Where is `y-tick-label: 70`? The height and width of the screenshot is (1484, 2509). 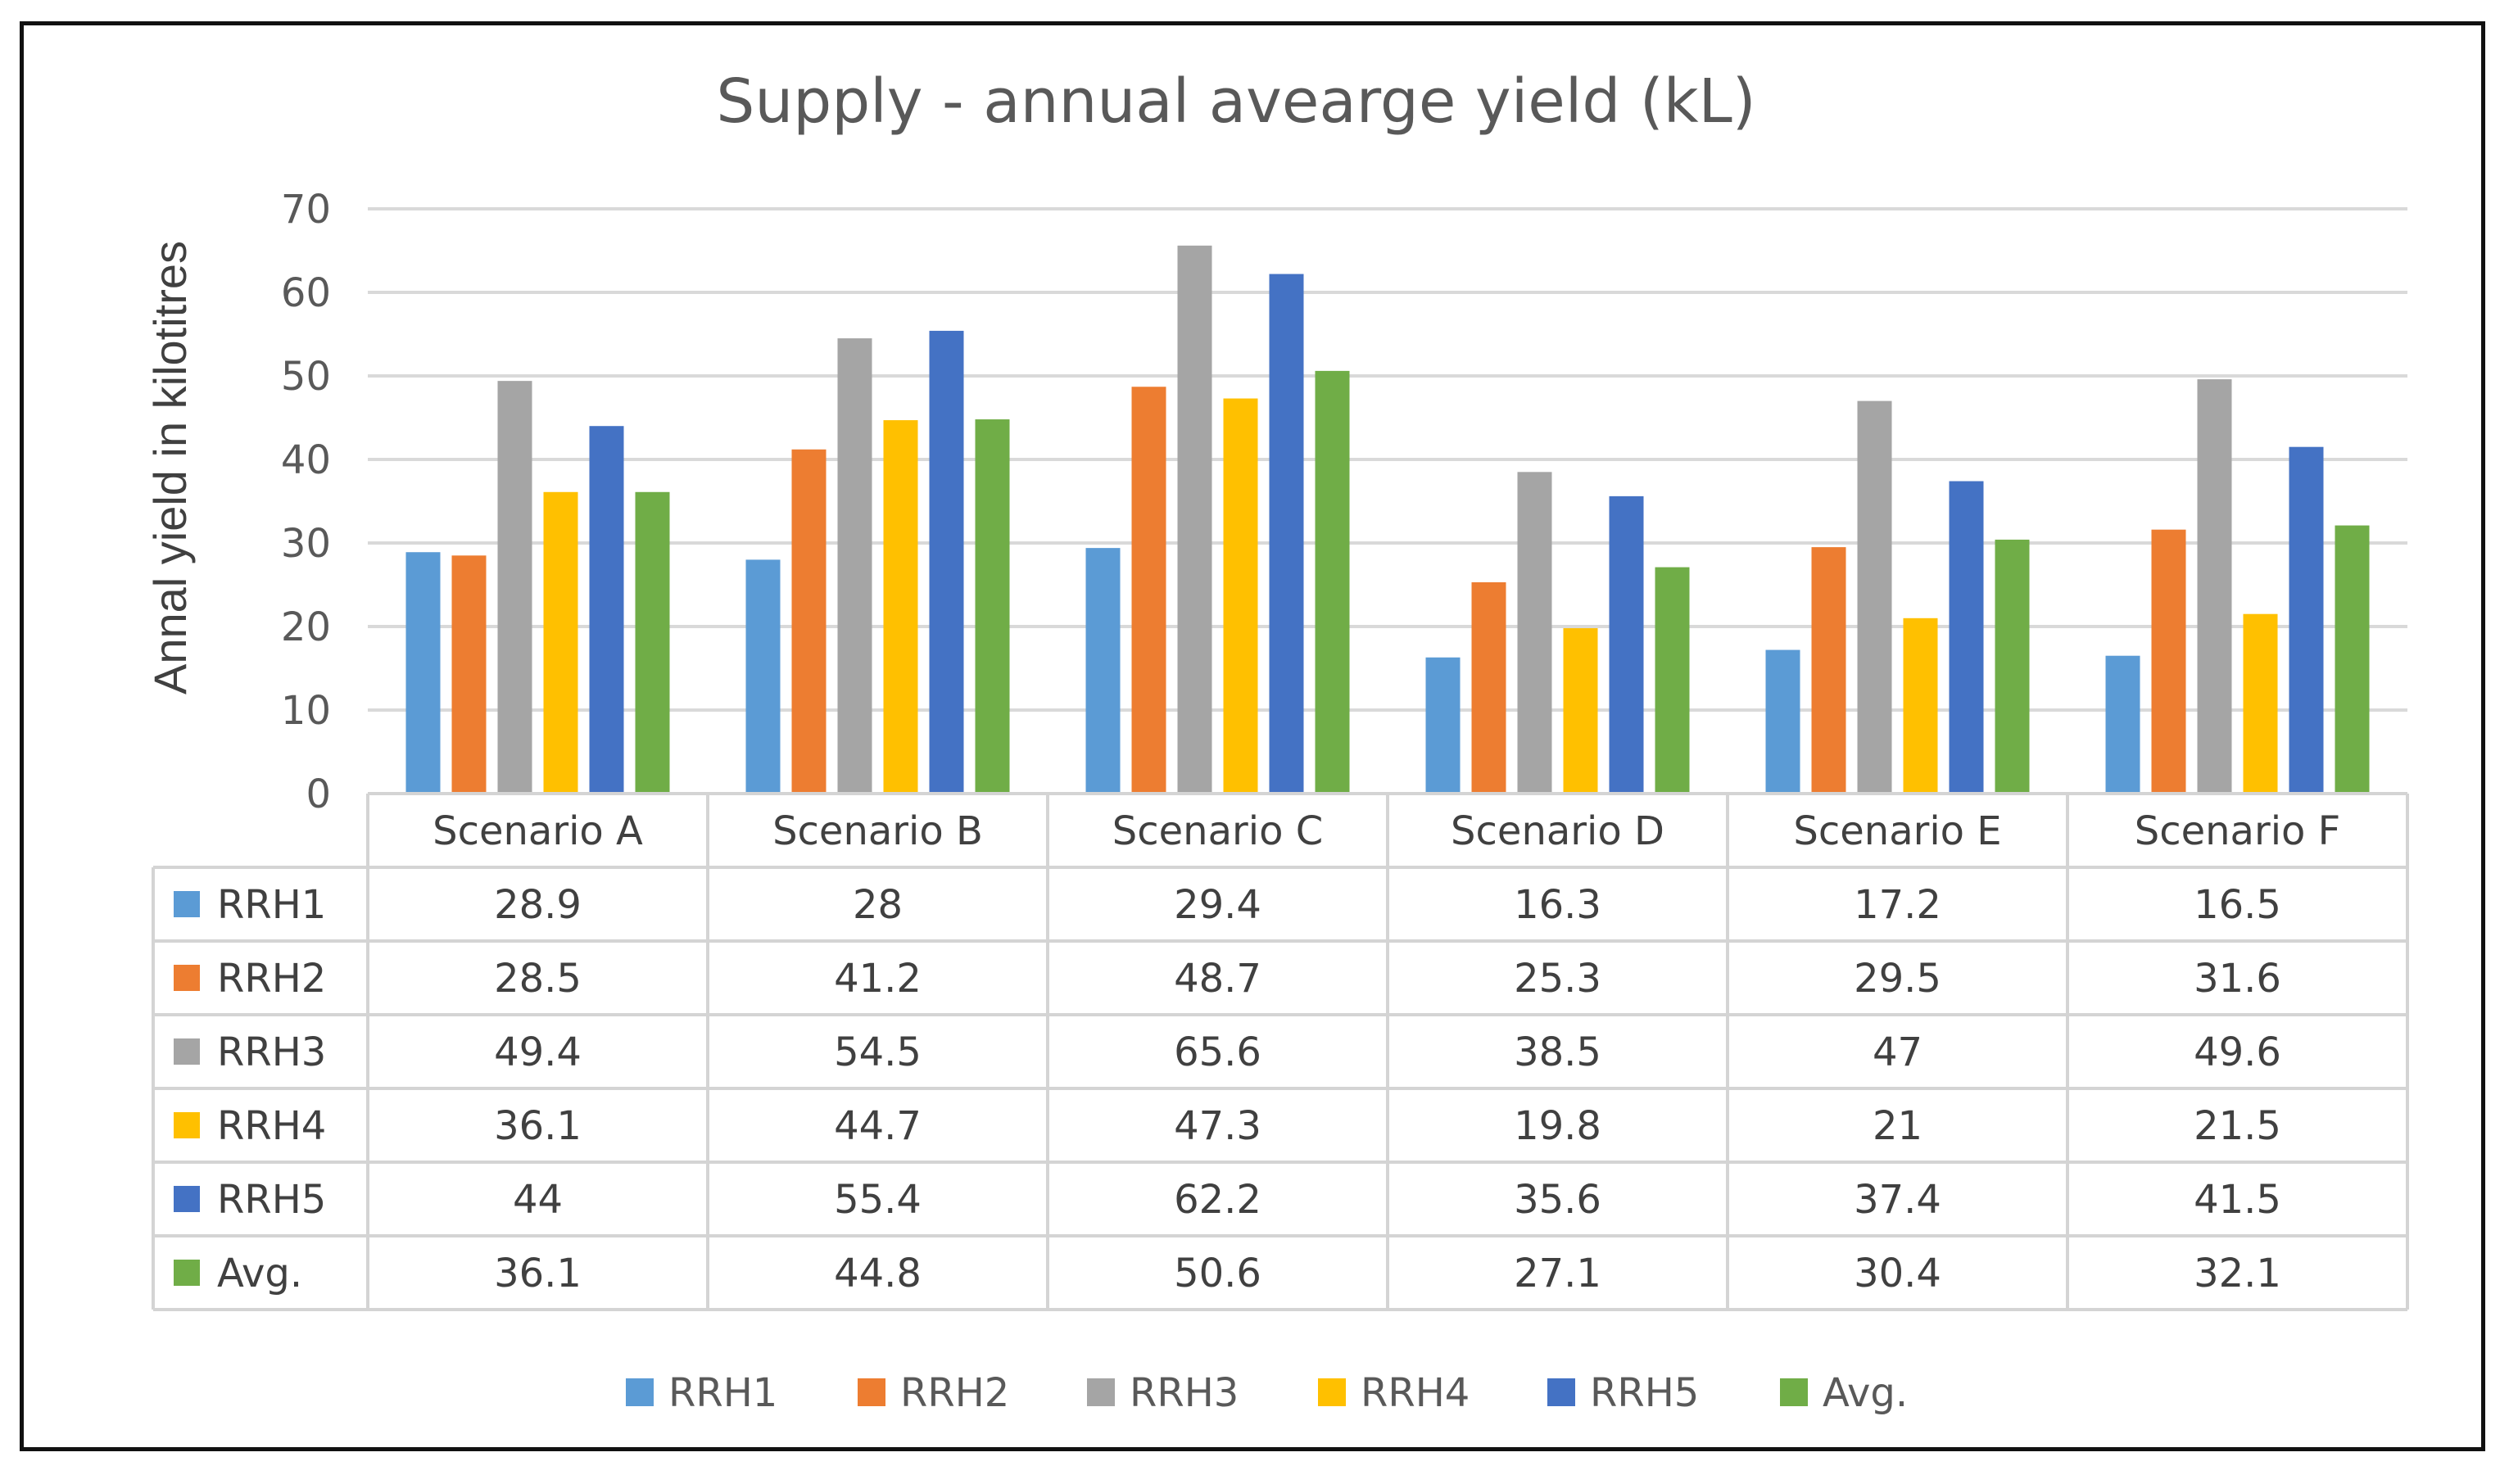 y-tick-label: 70 is located at coordinates (306, 210).